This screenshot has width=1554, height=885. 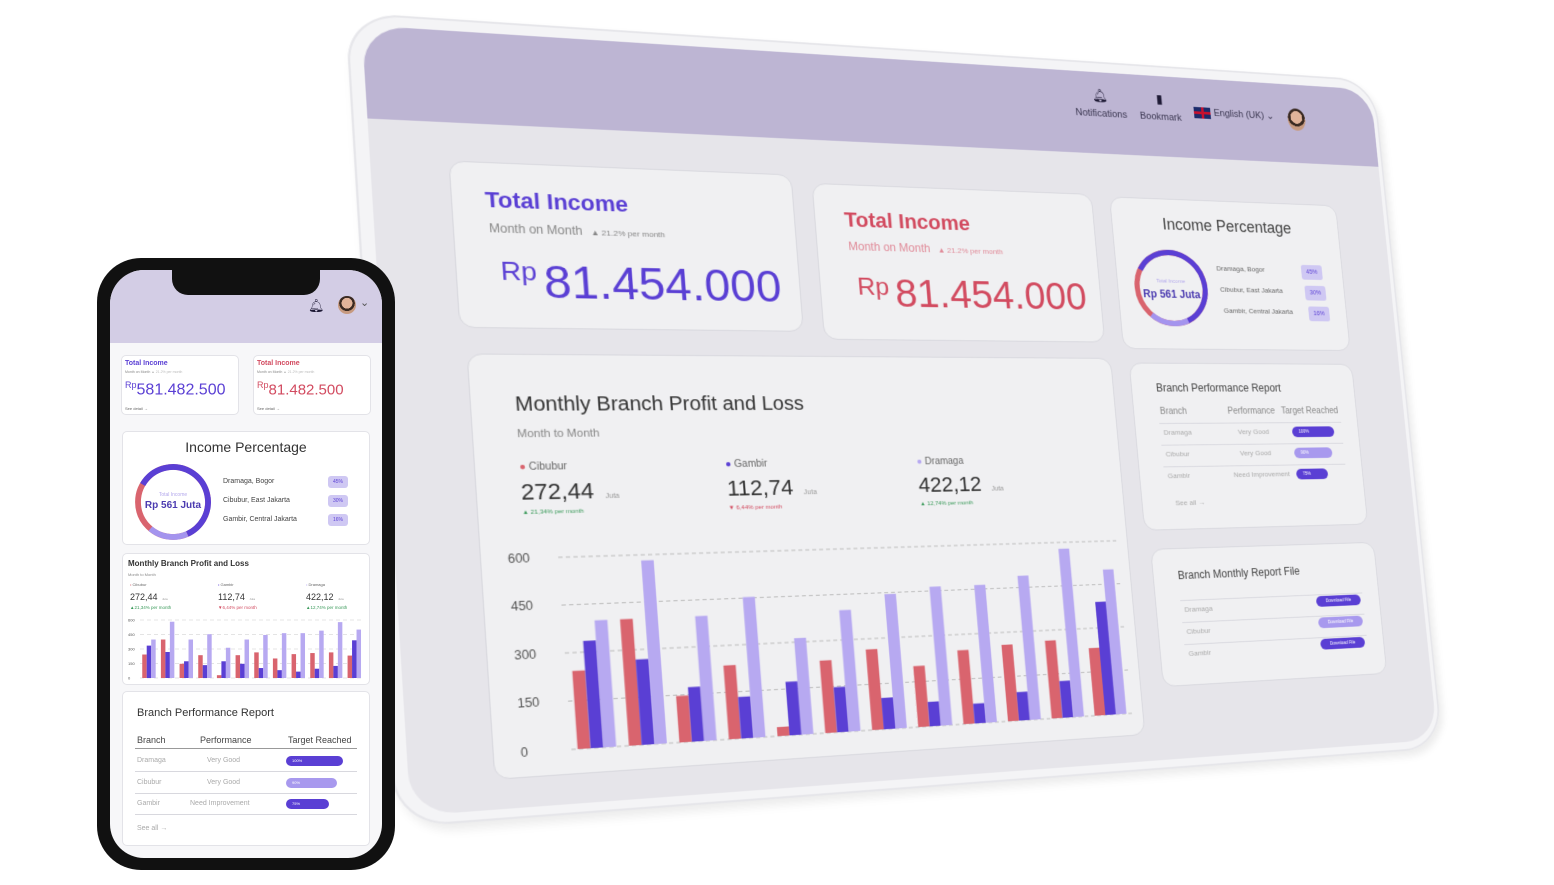 I want to click on donut-value: Rp 561 Juta, so click(x=1171, y=294).